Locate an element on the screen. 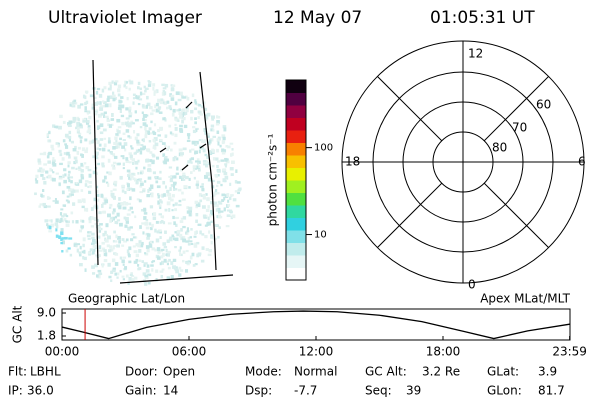 Image resolution: width=600 pixels, height=400 pixels. color-step is located at coordinates (296, 236).